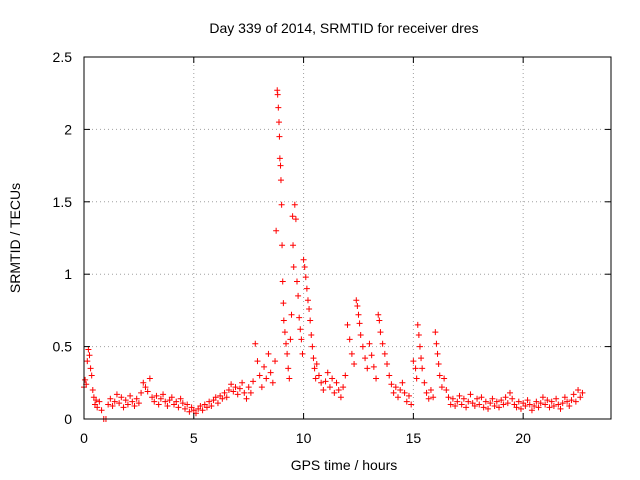 The width and height of the screenshot is (640, 480). Describe the element at coordinates (63, 347) in the screenshot. I see `y-tick-label: 0.5` at that location.